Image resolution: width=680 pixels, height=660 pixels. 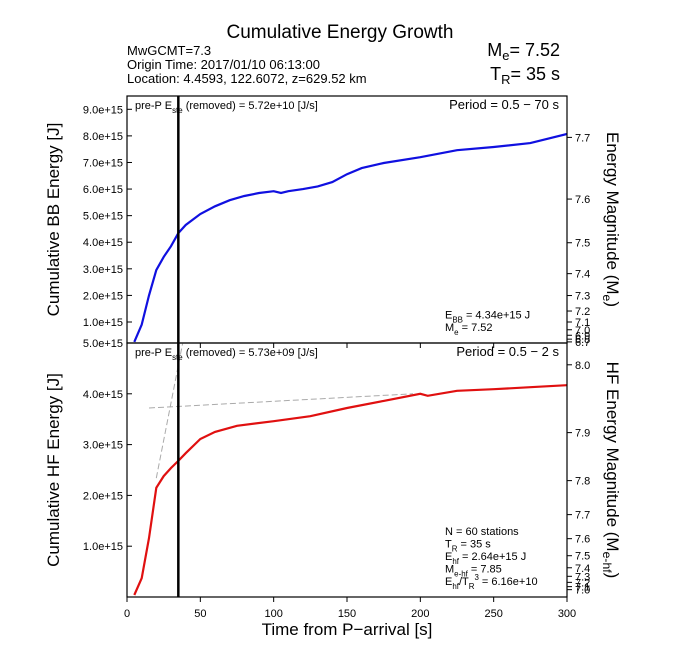 I want to click on note-result-part: T, so click(x=448, y=545).